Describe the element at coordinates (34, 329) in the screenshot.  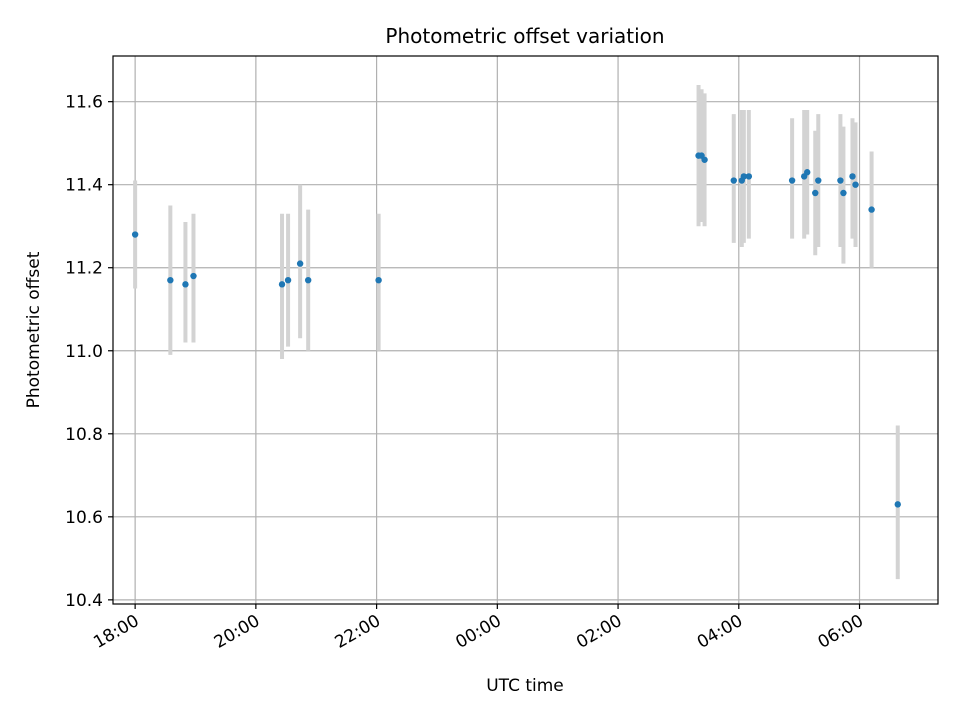
I see `y-axis-title: Photometric offset` at that location.